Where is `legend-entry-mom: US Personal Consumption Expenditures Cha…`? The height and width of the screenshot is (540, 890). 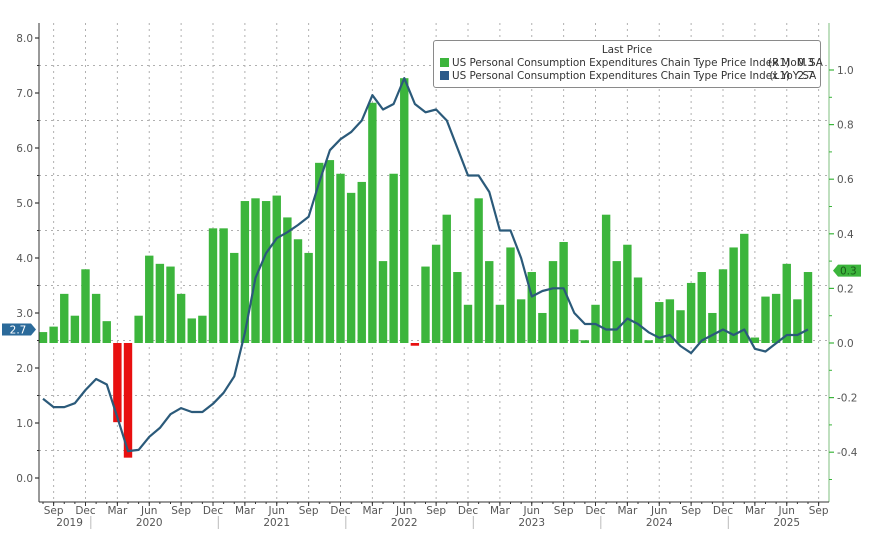
legend-entry-mom: US Personal Consumption Expenditures Cha… is located at coordinates (631, 63).